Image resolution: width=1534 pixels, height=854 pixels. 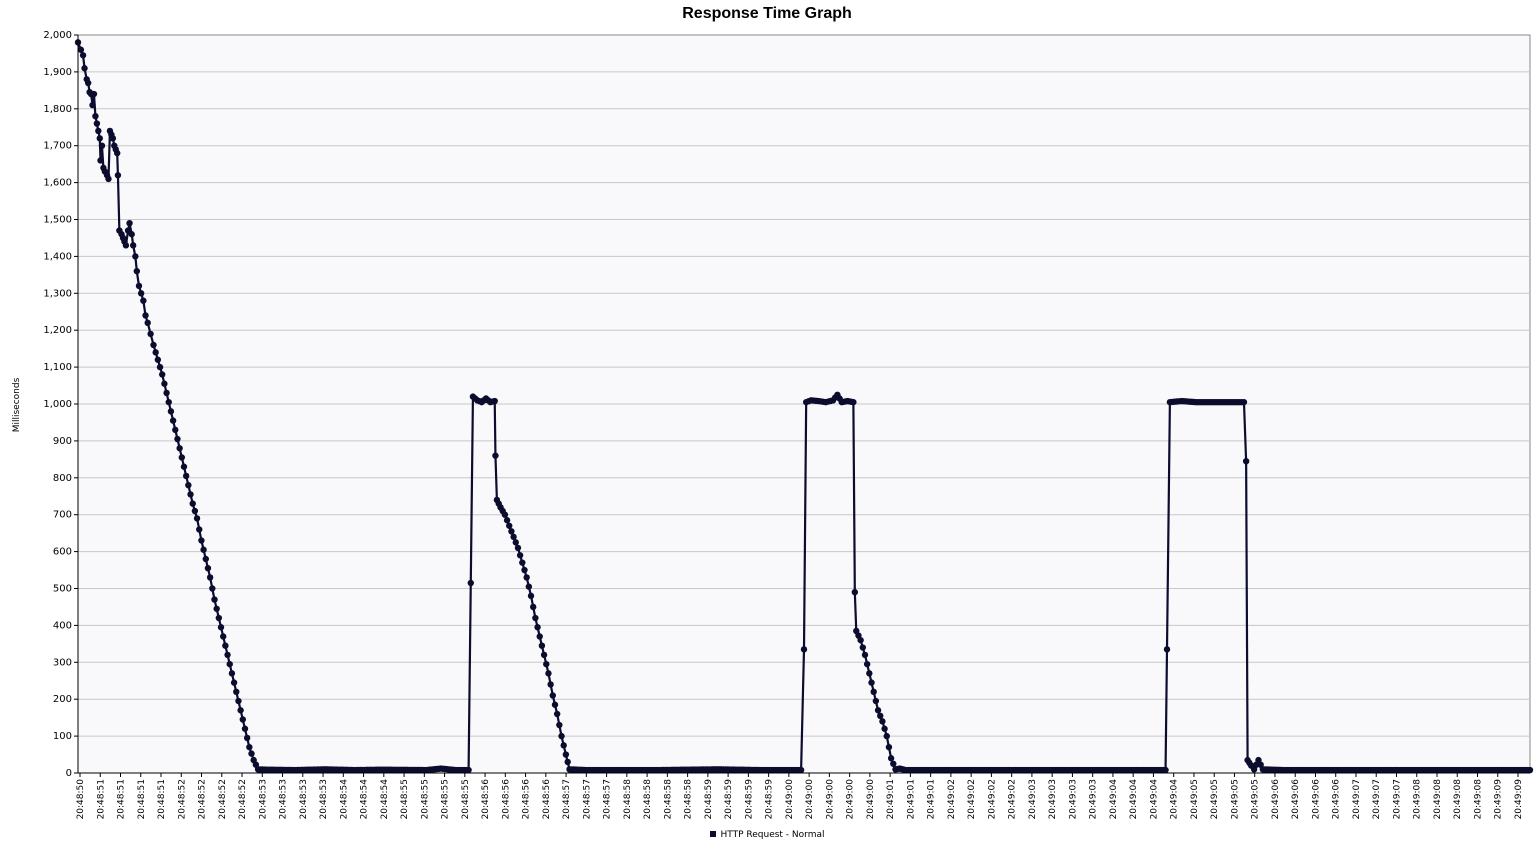 I want to click on y-tick-label: 1,400, so click(x=57, y=256).